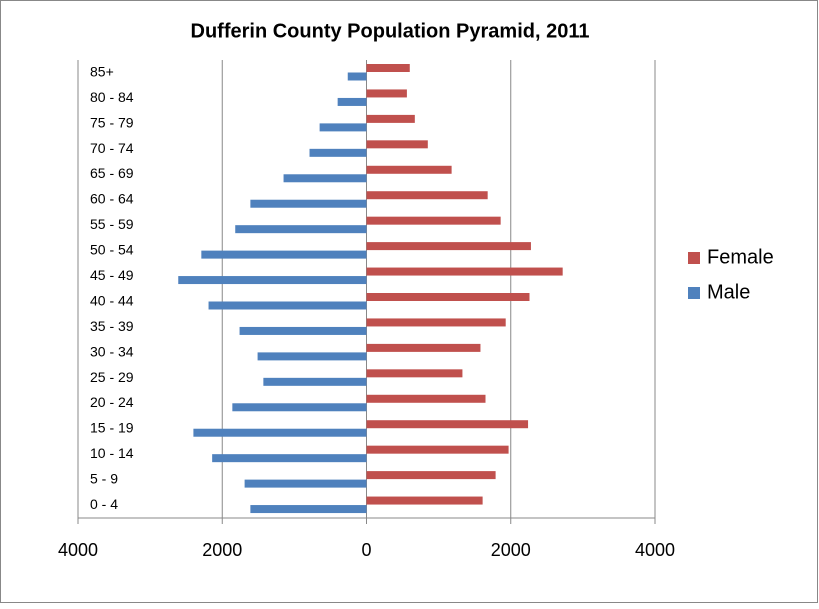 Image resolution: width=819 pixels, height=609 pixels. Describe the element at coordinates (112, 97) in the screenshot. I see `category-label: 80 - 84` at that location.